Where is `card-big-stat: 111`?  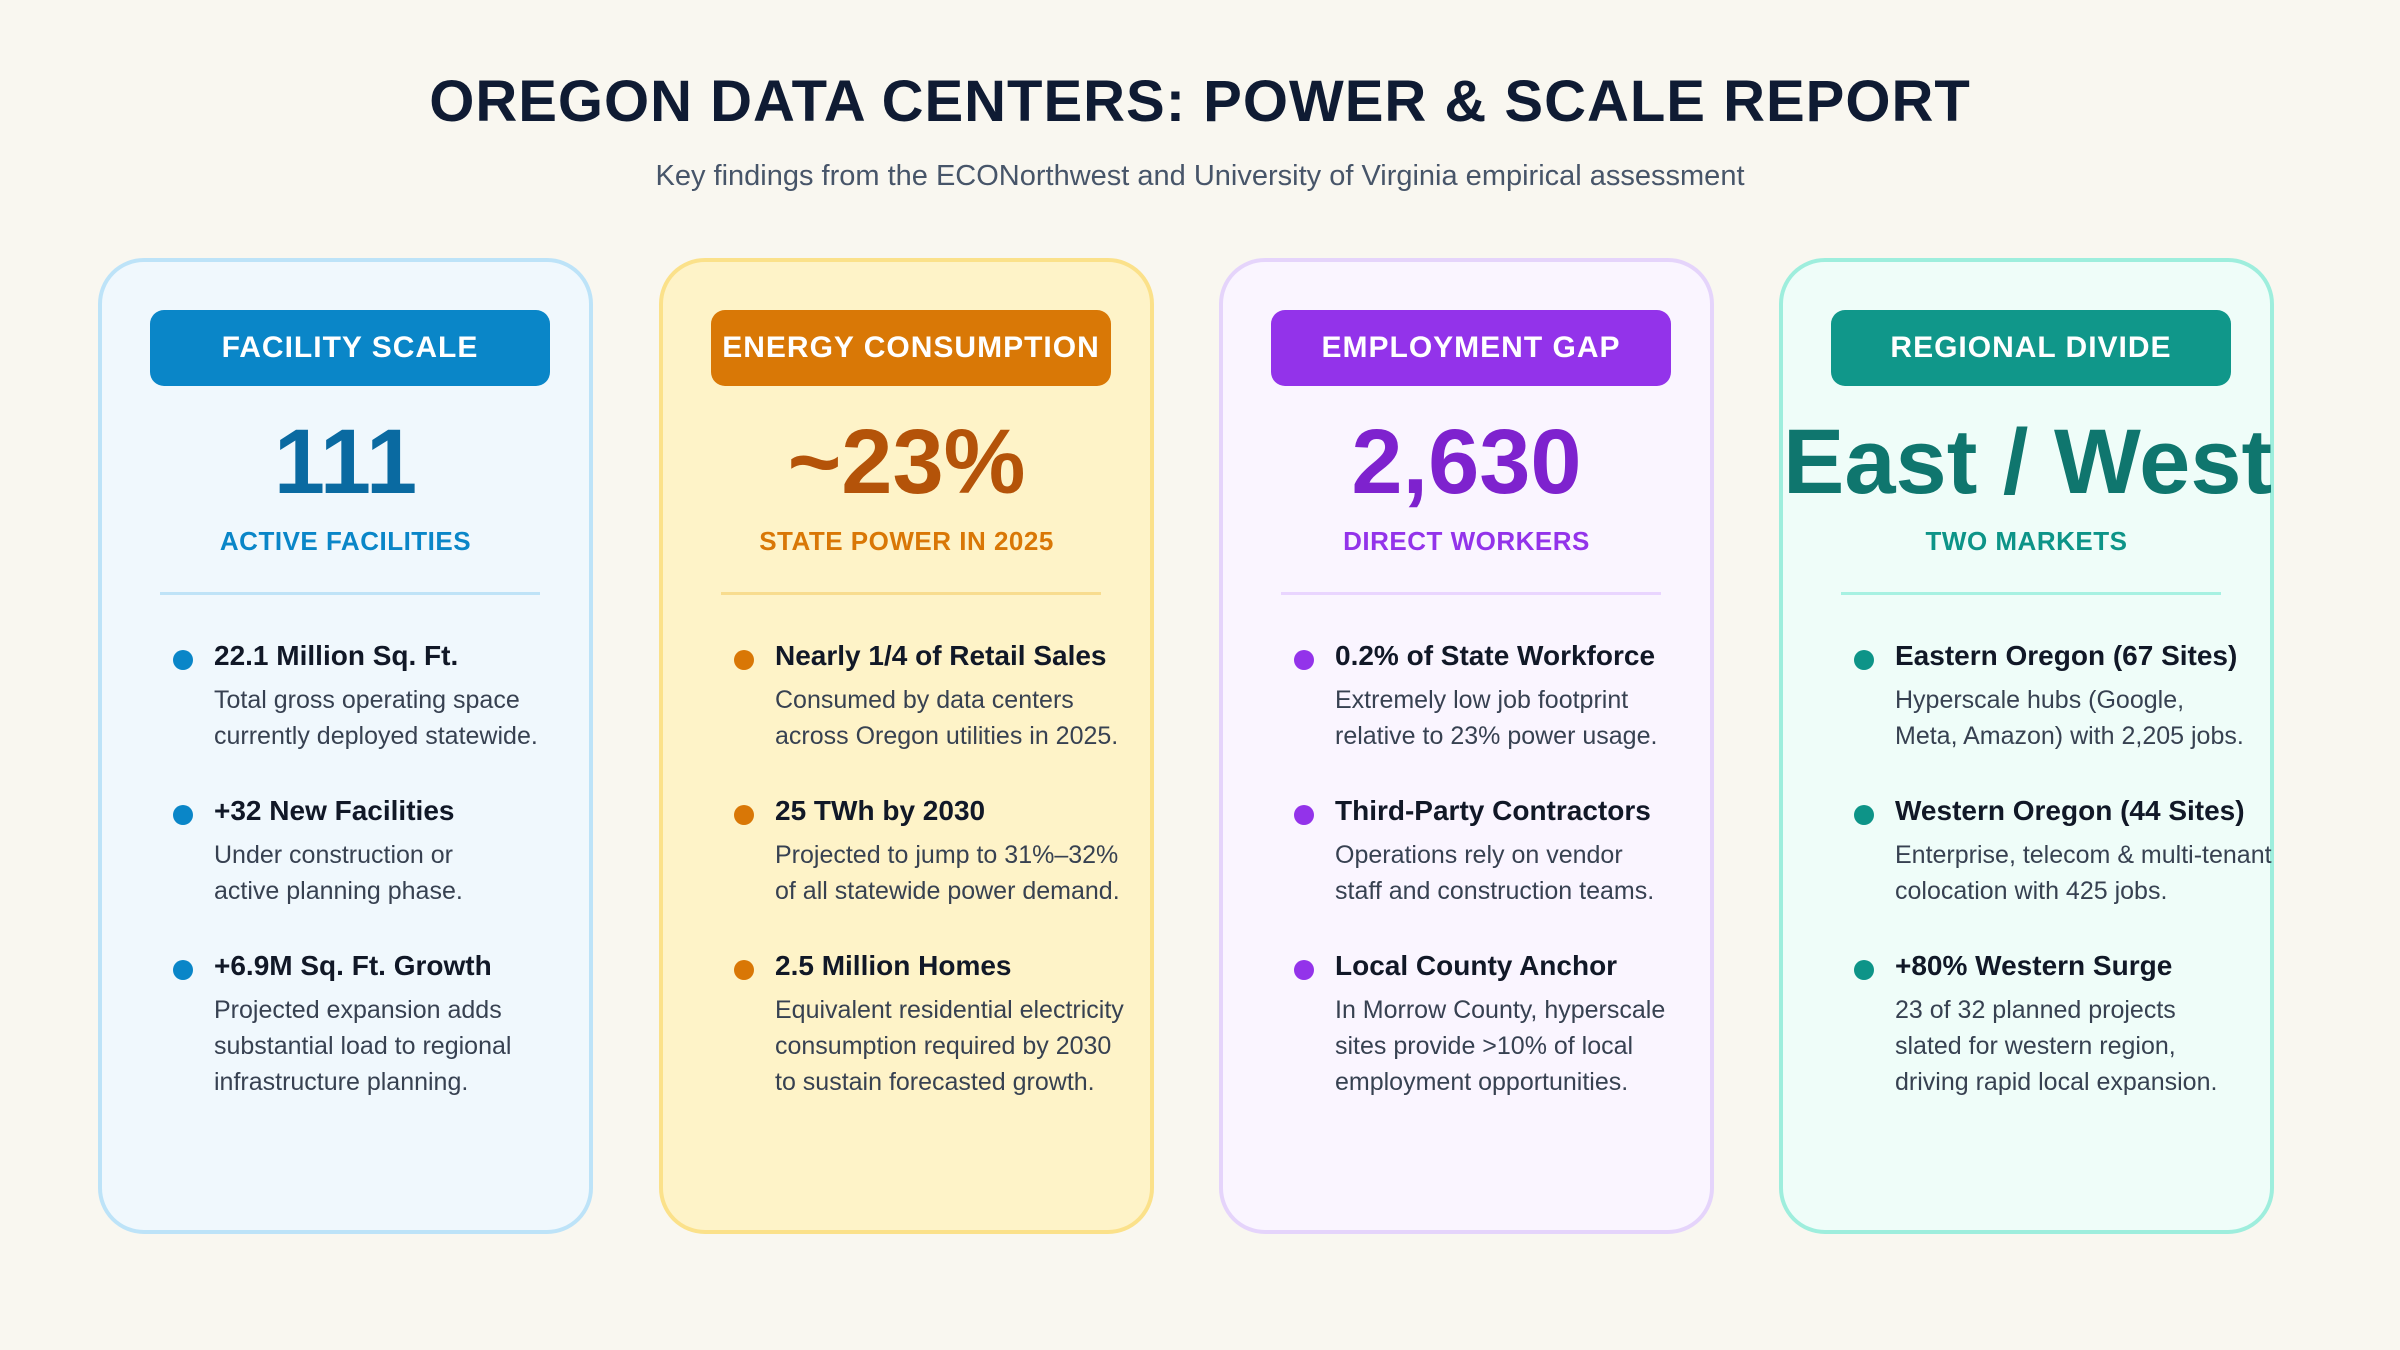
card-big-stat: 111 is located at coordinates (345, 462).